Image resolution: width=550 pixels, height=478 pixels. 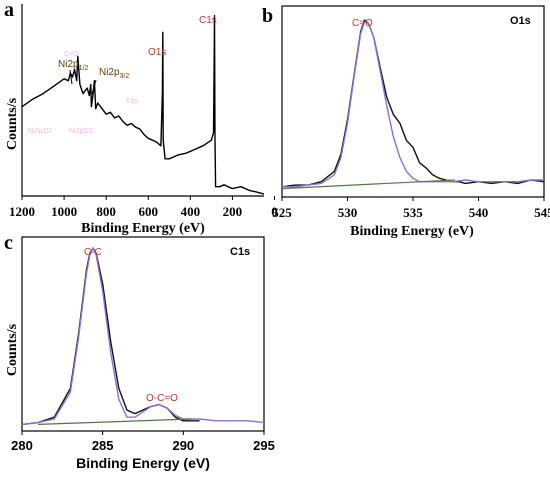 What do you see at coordinates (348, 212) in the screenshot?
I see `x-tick-label: 530` at bounding box center [348, 212].